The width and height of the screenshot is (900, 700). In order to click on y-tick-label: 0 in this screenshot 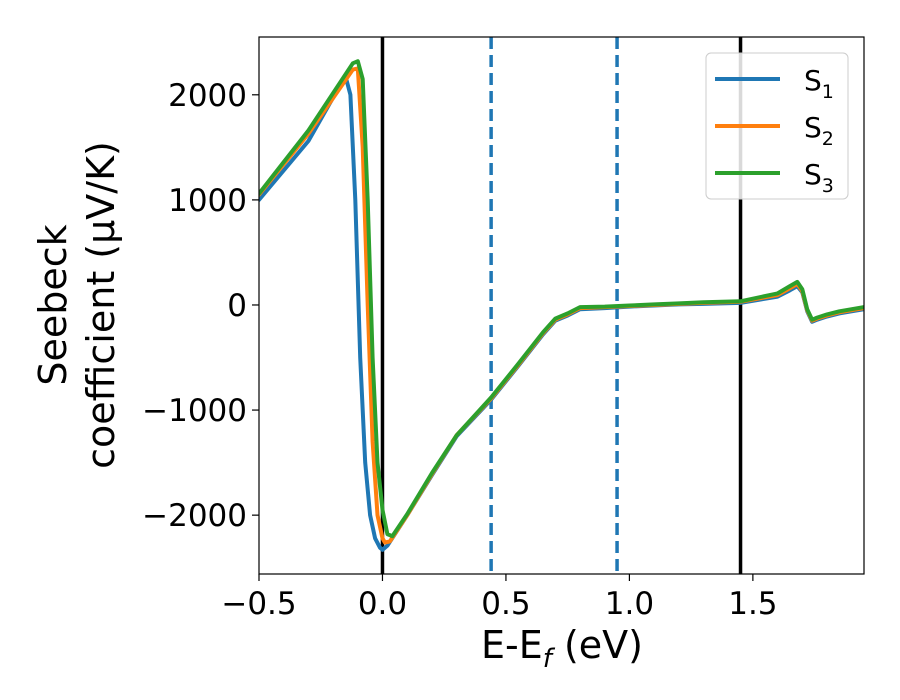, I will do `click(237, 306)`.